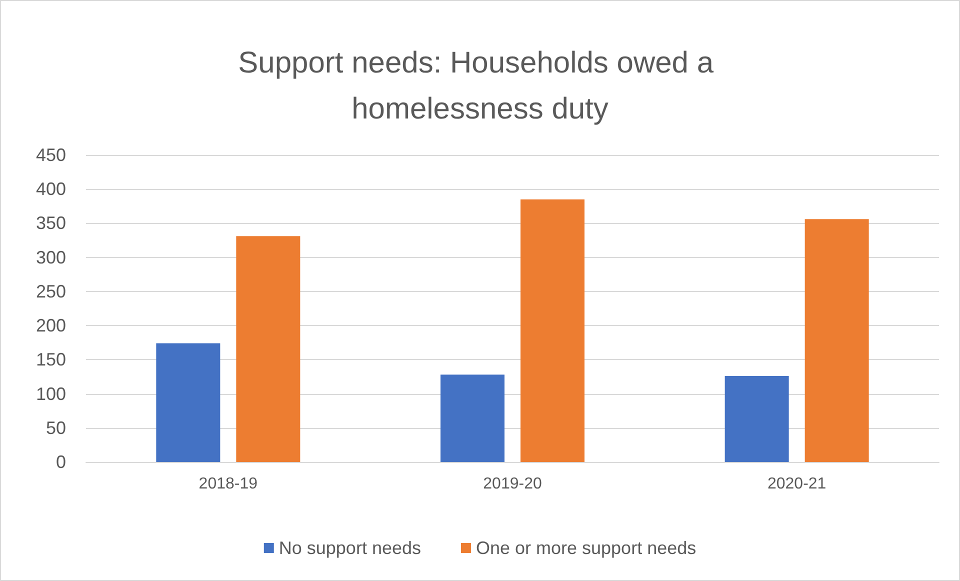 This screenshot has height=581, width=960. What do you see at coordinates (586, 548) in the screenshot?
I see `legend-label: One or more support needs` at bounding box center [586, 548].